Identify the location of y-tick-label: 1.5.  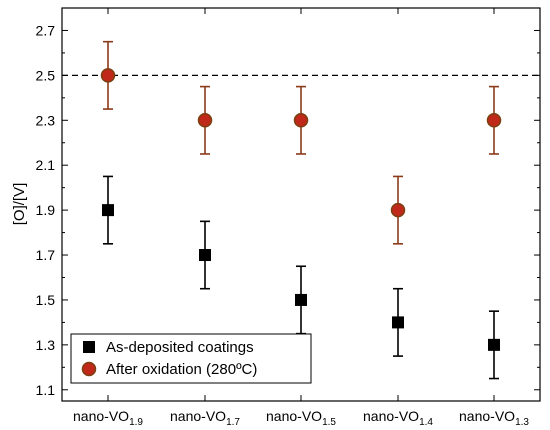
(46, 300).